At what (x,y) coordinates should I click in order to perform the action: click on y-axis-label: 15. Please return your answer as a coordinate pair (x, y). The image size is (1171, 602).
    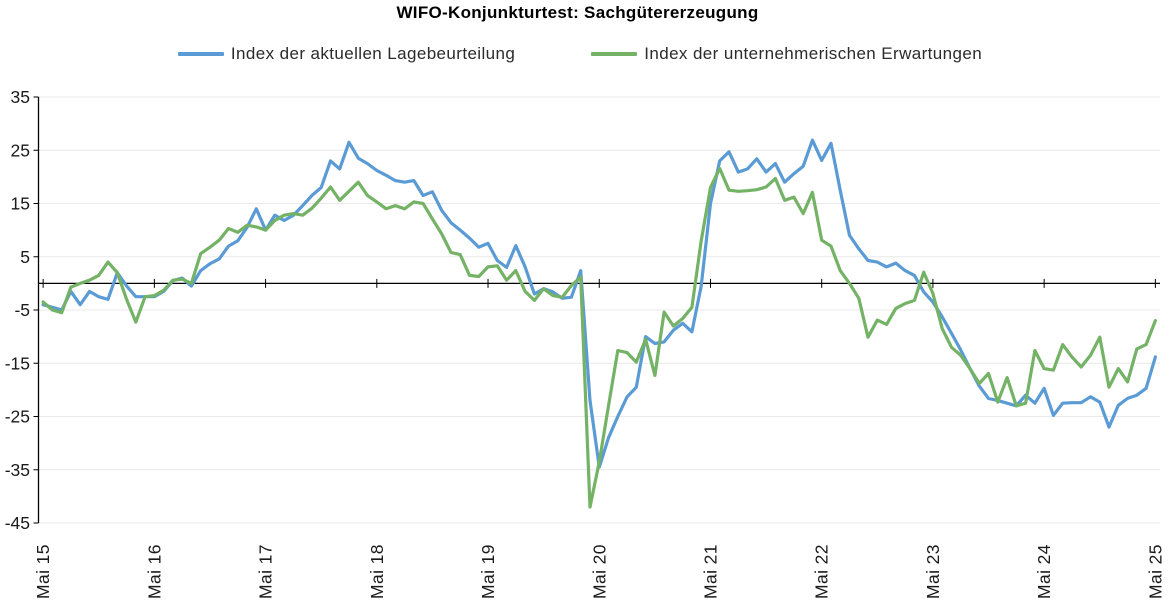
    Looking at the image, I should click on (20, 204).